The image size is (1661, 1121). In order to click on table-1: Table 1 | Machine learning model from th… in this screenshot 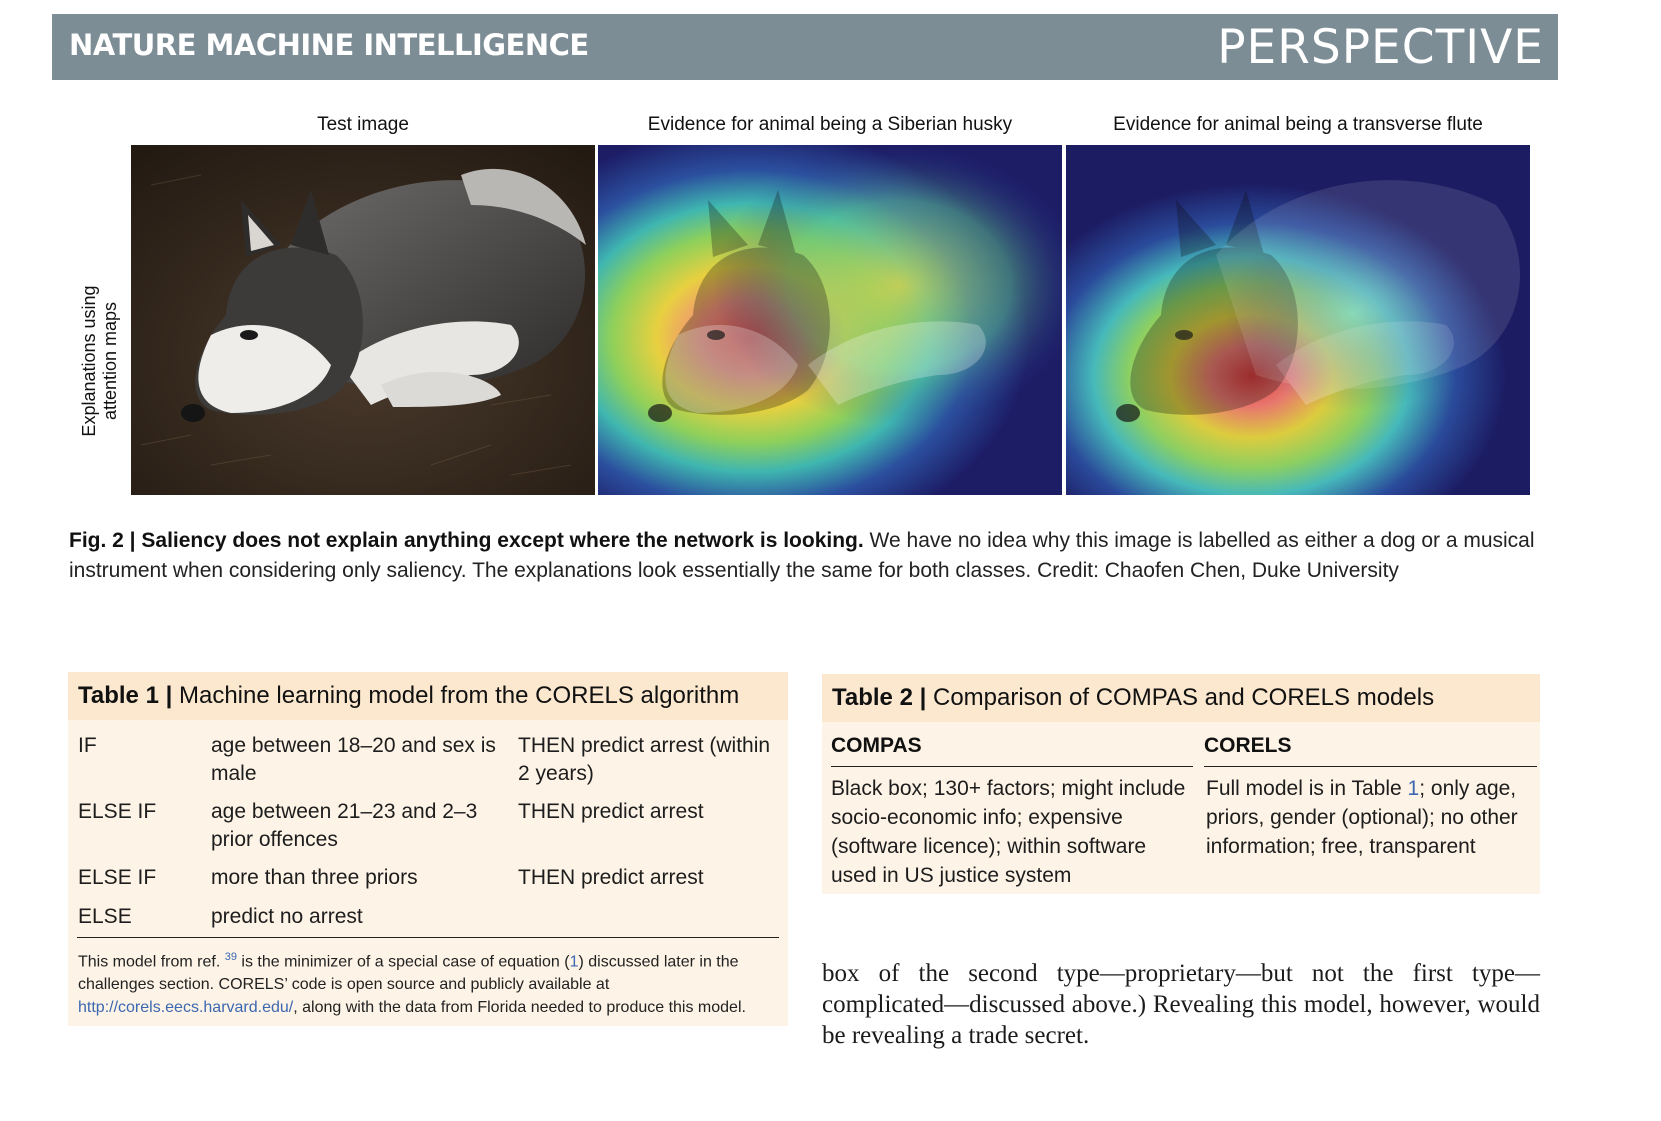, I will do `click(428, 849)`.